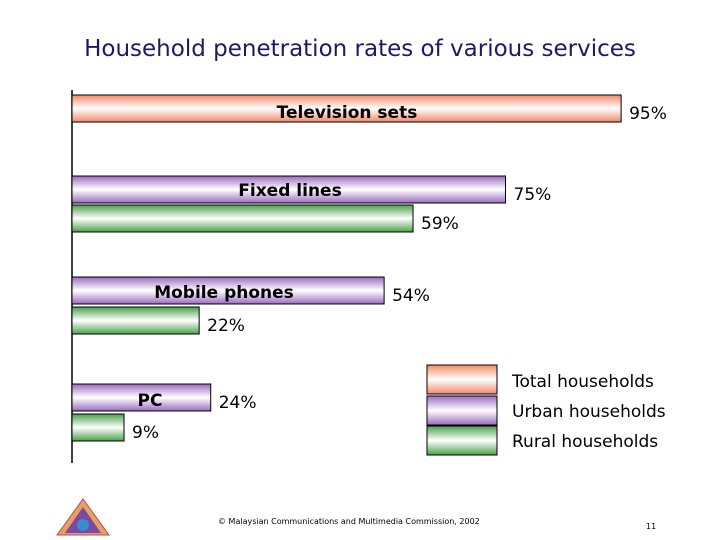  What do you see at coordinates (648, 114) in the screenshot?
I see `data-label-total-0: 95%` at bounding box center [648, 114].